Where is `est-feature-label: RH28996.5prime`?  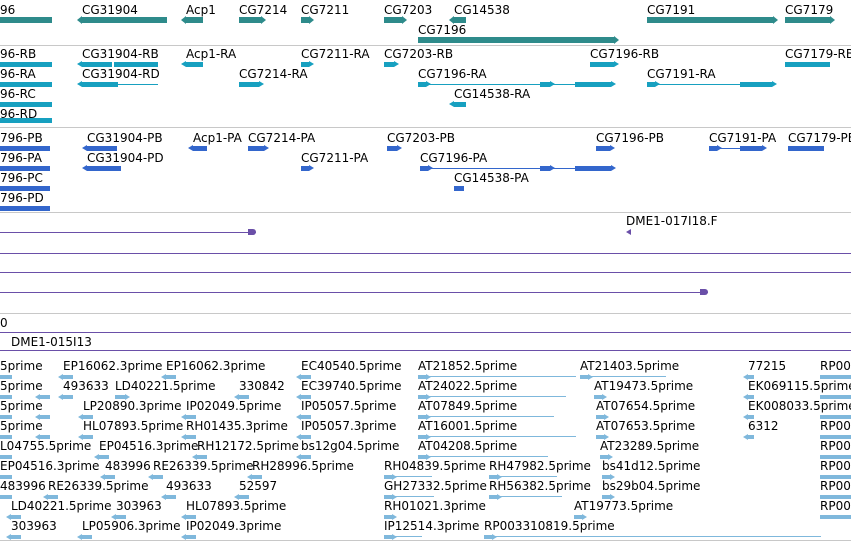 est-feature-label: RH28996.5prime is located at coordinates (303, 466).